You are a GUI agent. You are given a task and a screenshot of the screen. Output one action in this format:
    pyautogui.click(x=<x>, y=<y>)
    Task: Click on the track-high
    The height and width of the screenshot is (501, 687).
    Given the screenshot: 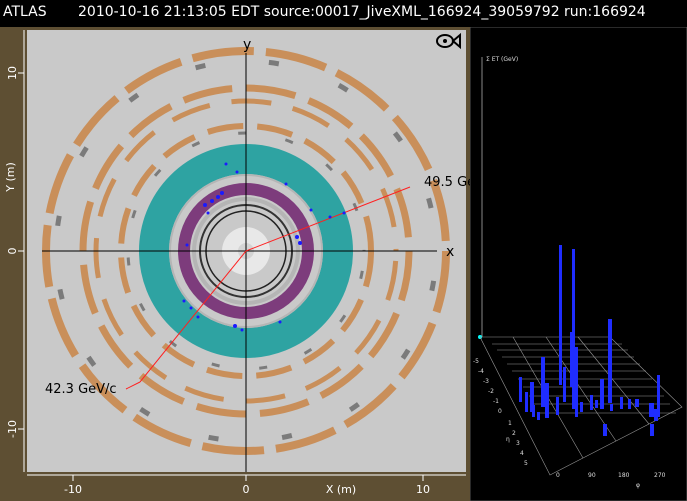 What is the action you would take?
    pyautogui.click(x=328, y=219)
    